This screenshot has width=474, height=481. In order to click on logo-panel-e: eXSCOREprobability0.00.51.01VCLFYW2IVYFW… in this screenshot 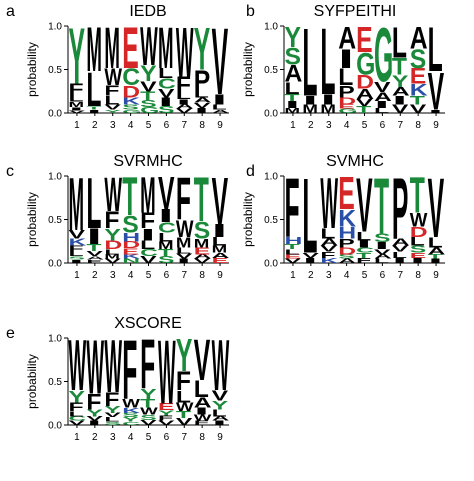, I will do `click(118, 379)`.